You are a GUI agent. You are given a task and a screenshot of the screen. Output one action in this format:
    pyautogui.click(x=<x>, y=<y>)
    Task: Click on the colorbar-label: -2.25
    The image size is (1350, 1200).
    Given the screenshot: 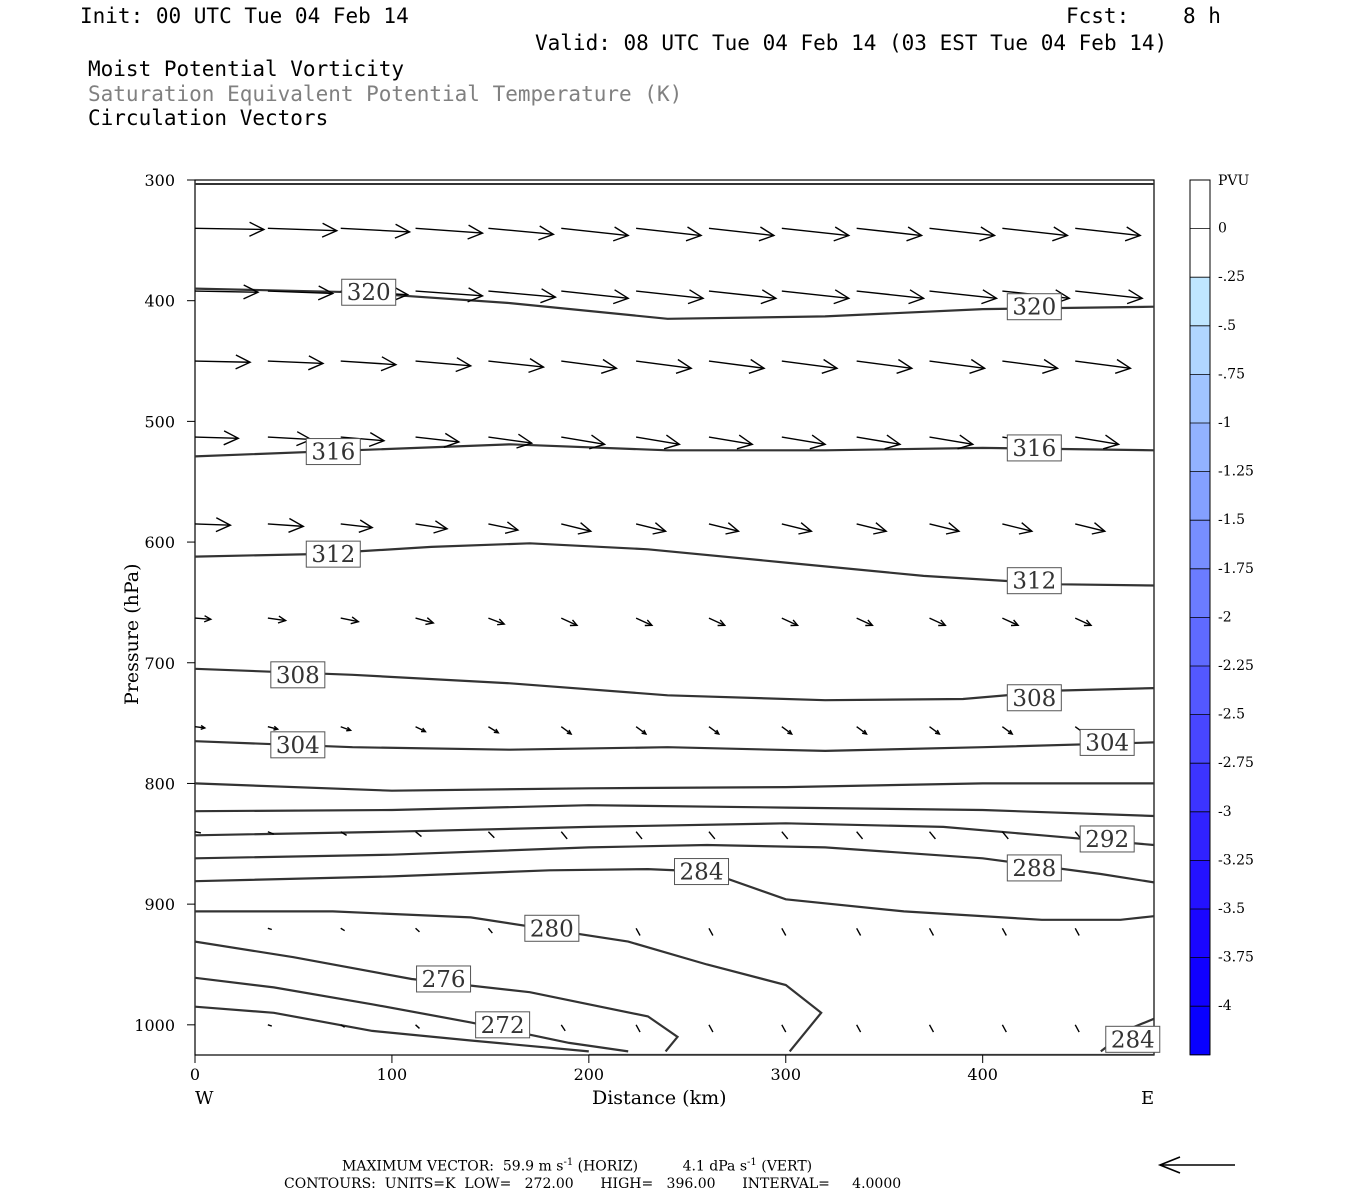 What is the action you would take?
    pyautogui.click(x=1236, y=666)
    